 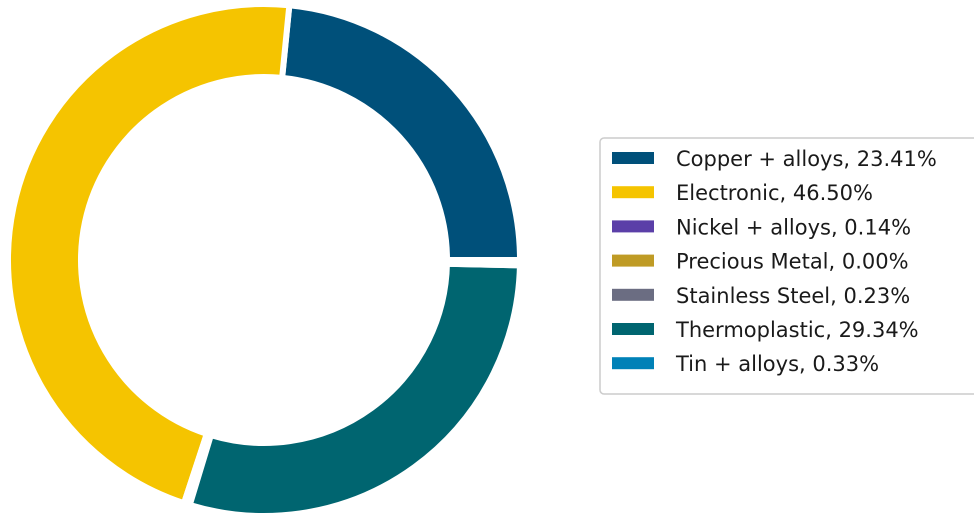 What do you see at coordinates (633, 192) in the screenshot?
I see `legend-swatch-electronic` at bounding box center [633, 192].